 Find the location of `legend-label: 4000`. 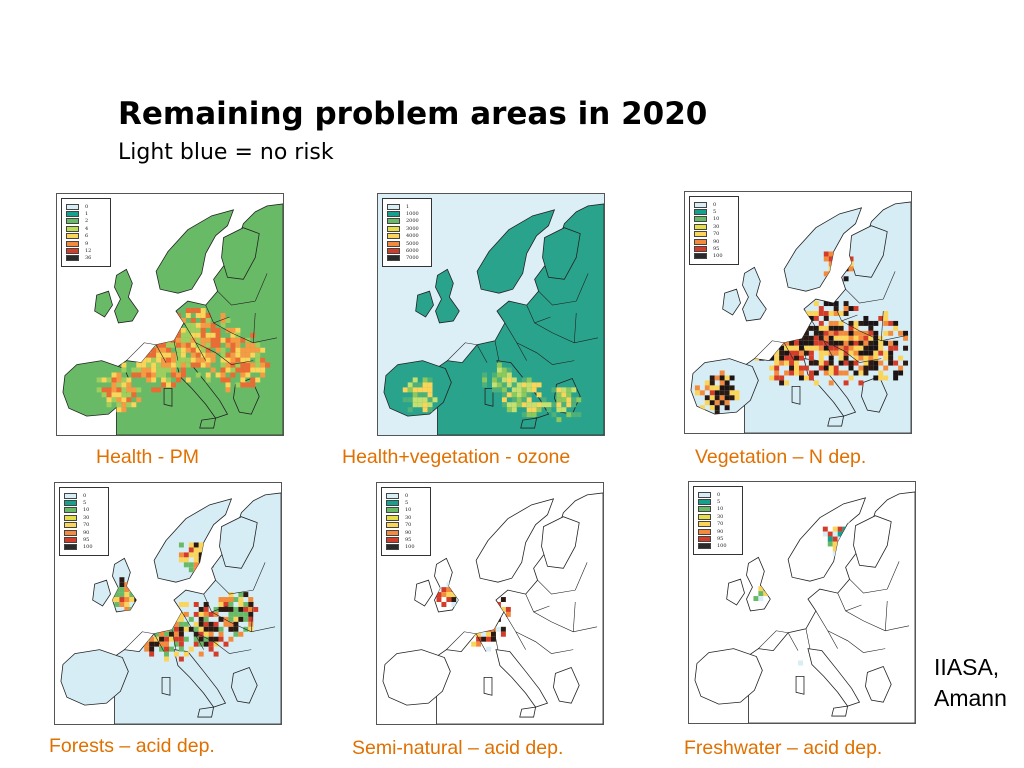

legend-label: 4000 is located at coordinates (412, 236).